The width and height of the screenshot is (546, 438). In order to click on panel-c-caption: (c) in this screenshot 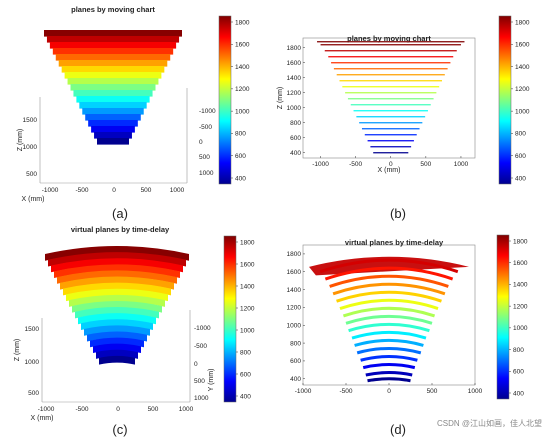, I will do `click(119, 429)`.